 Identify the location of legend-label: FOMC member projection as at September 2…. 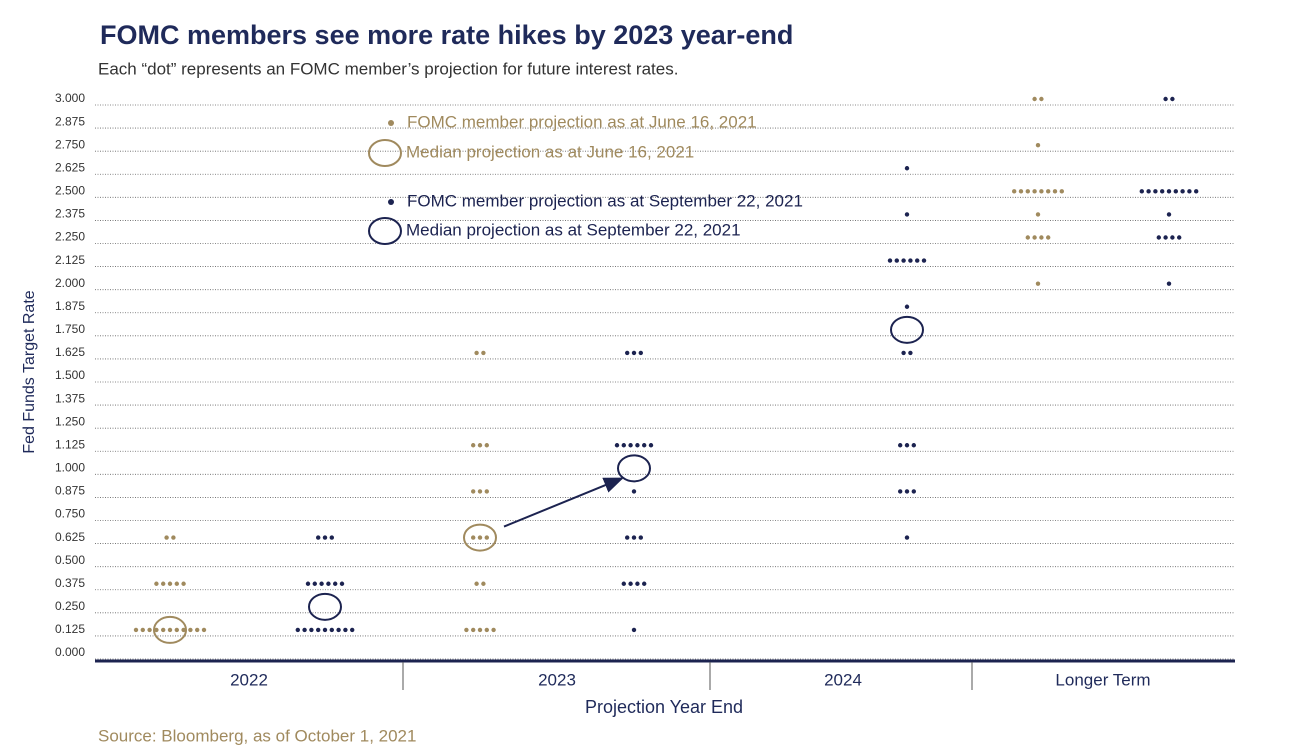
(605, 200).